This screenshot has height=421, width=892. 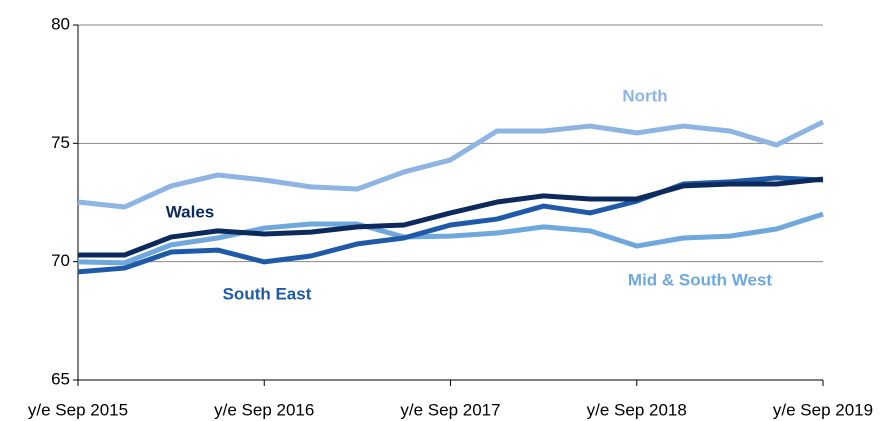 What do you see at coordinates (450, 238) in the screenshot?
I see `series-line` at bounding box center [450, 238].